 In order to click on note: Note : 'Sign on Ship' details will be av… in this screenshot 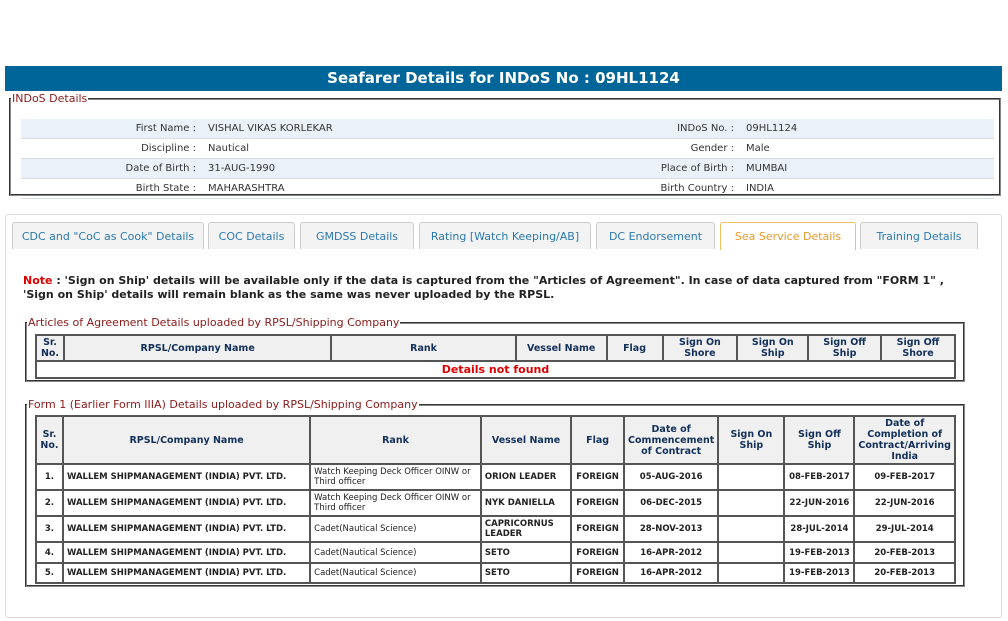, I will do `click(498, 288)`.